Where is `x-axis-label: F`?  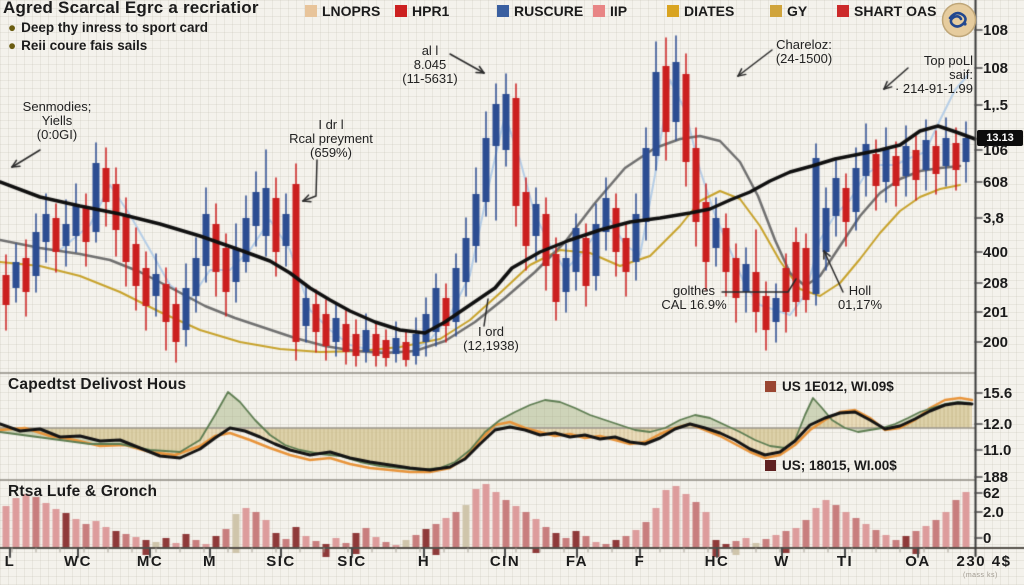
x-axis-label: F is located at coordinates (640, 561).